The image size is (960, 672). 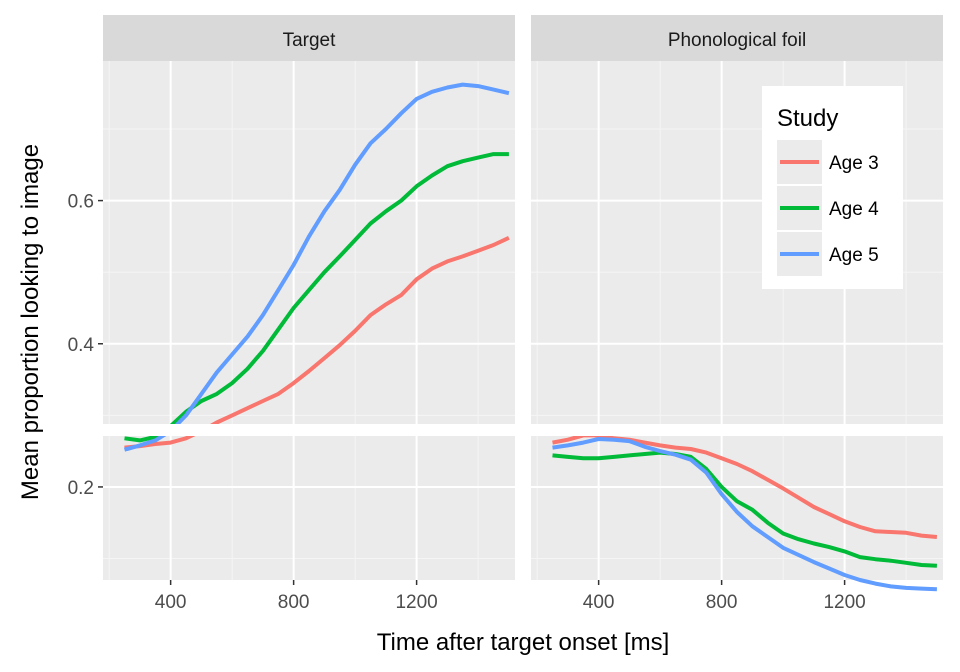 I want to click on y-tick-label: 0.6, so click(x=81, y=202).